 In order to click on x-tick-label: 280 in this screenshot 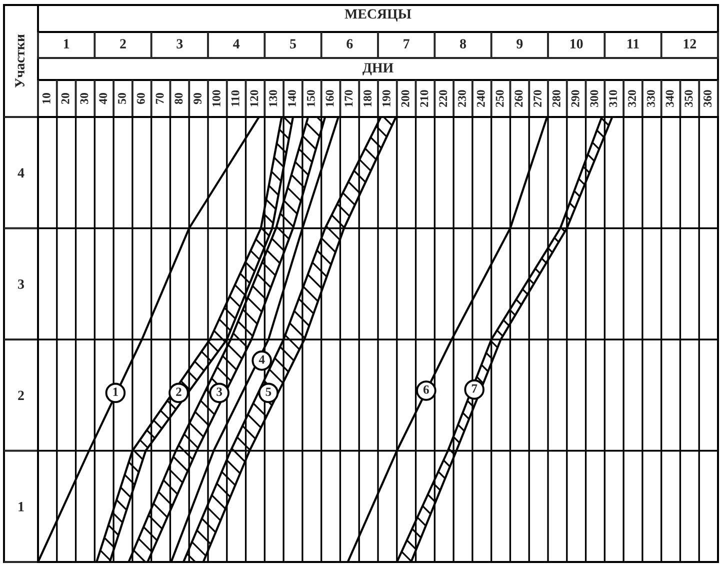, I will do `click(556, 98)`.